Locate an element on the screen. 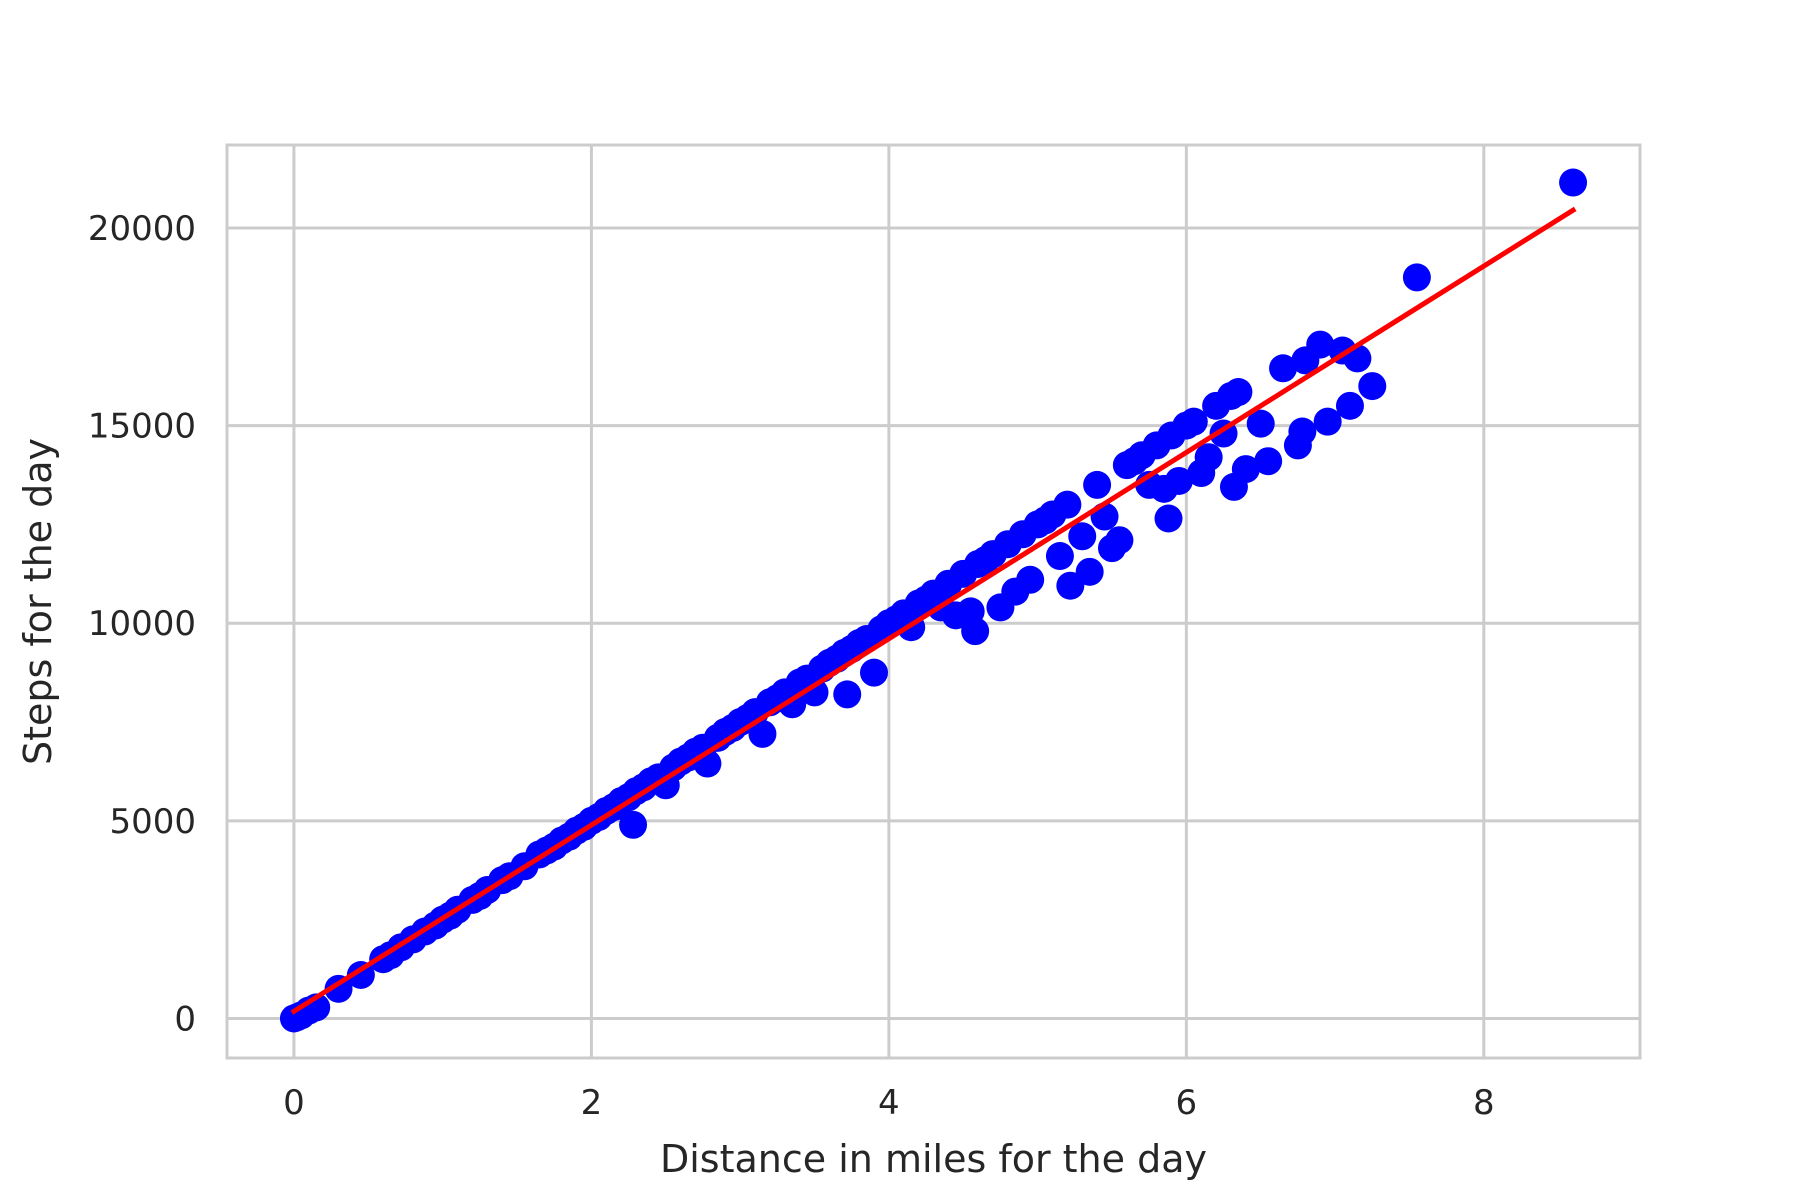 Image resolution: width=1800 pixels, height=1200 pixels. y-tick-label: 10000 is located at coordinates (142, 624).